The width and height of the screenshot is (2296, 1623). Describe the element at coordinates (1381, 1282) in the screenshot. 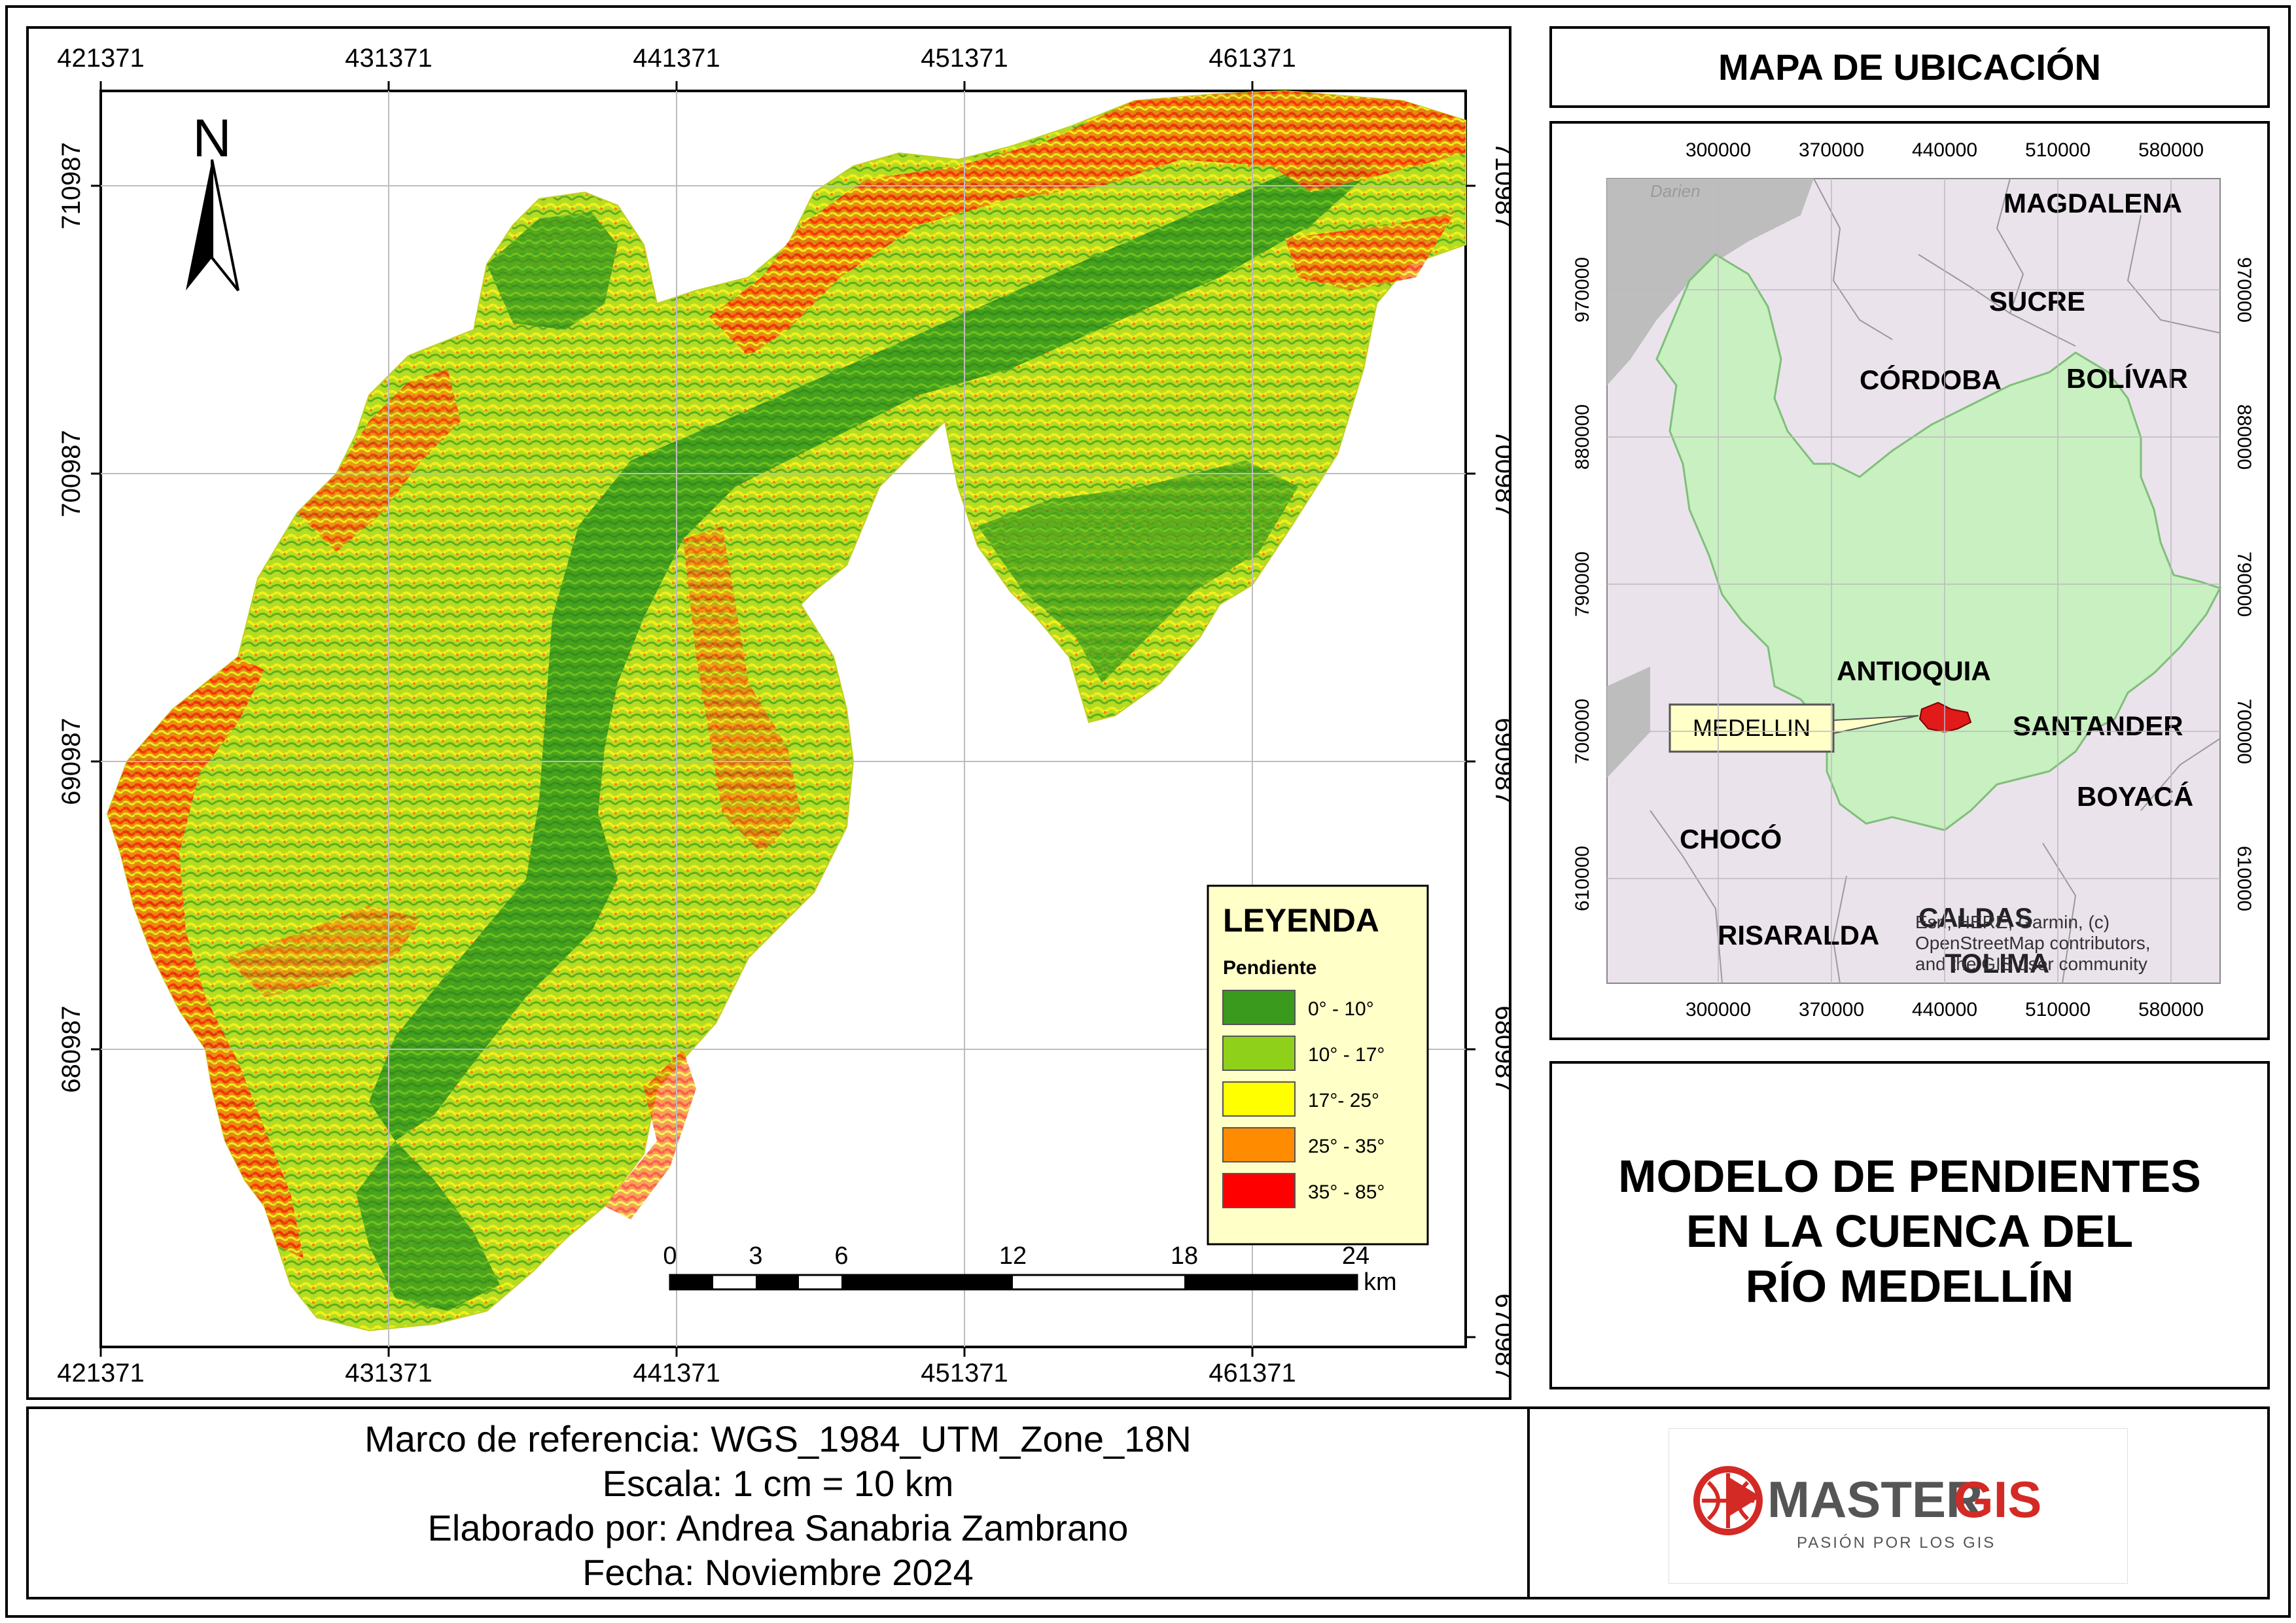

I see `scale-unit: km` at that location.